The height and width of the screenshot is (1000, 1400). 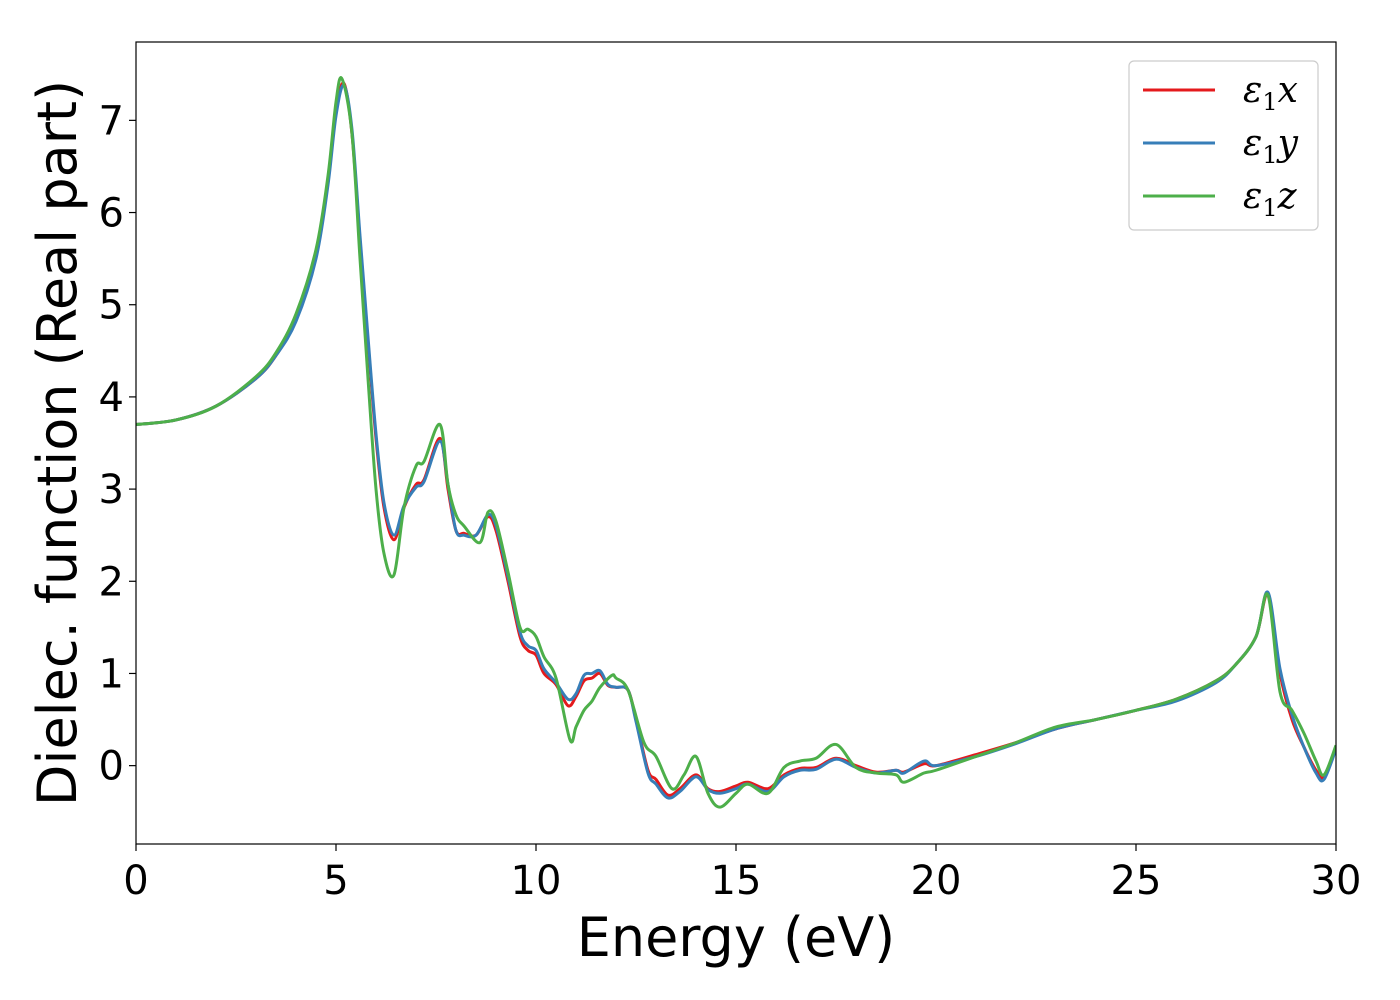 What do you see at coordinates (111, 214) in the screenshot?
I see `y-tick-label: 6` at bounding box center [111, 214].